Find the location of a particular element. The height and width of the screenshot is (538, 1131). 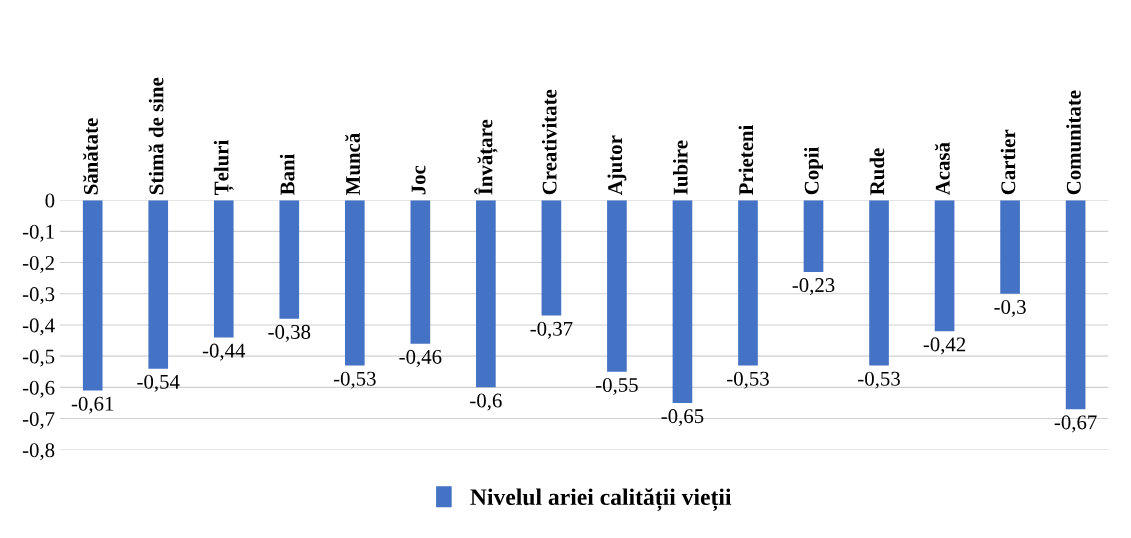

x-tick-label: Învățare is located at coordinates (486, 157).